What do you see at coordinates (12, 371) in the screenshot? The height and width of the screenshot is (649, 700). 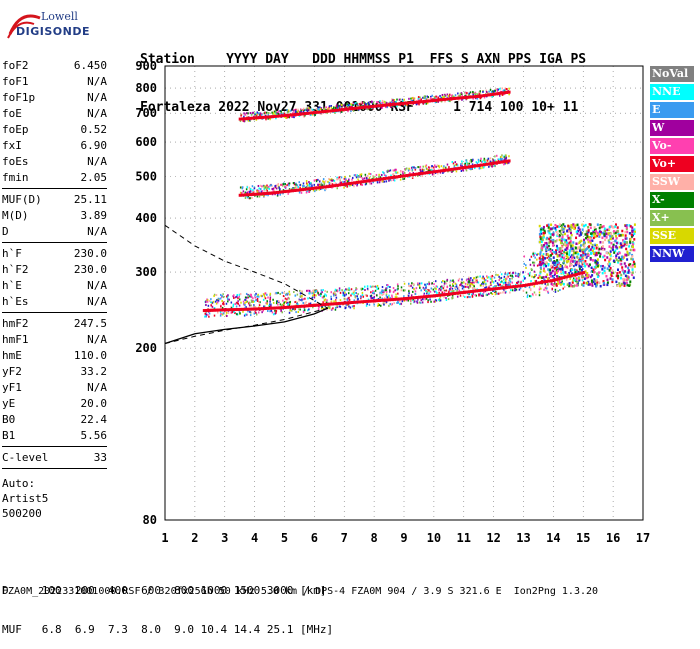 I see `param-label: yF2` at bounding box center [12, 371].